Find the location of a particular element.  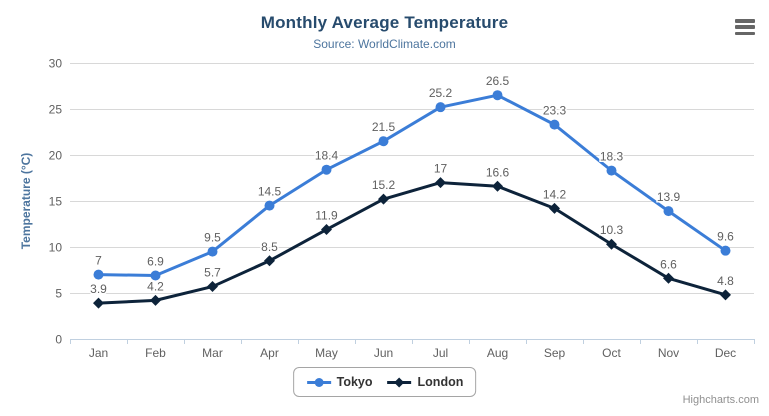

x-tick-label: Mar is located at coordinates (212, 353).